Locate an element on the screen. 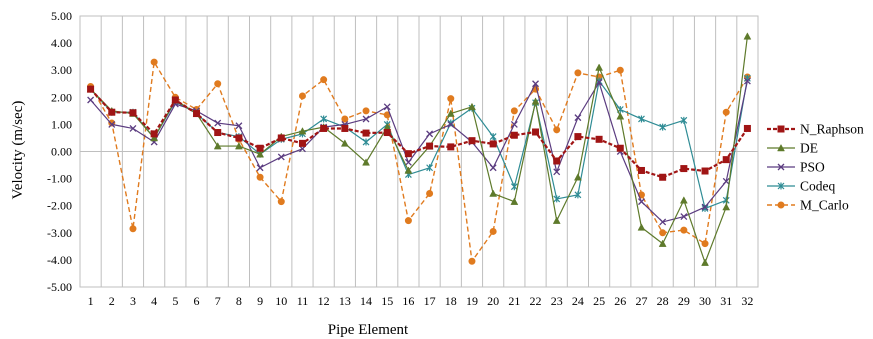 The height and width of the screenshot is (339, 873). x-tick-label: 11 is located at coordinates (303, 301).